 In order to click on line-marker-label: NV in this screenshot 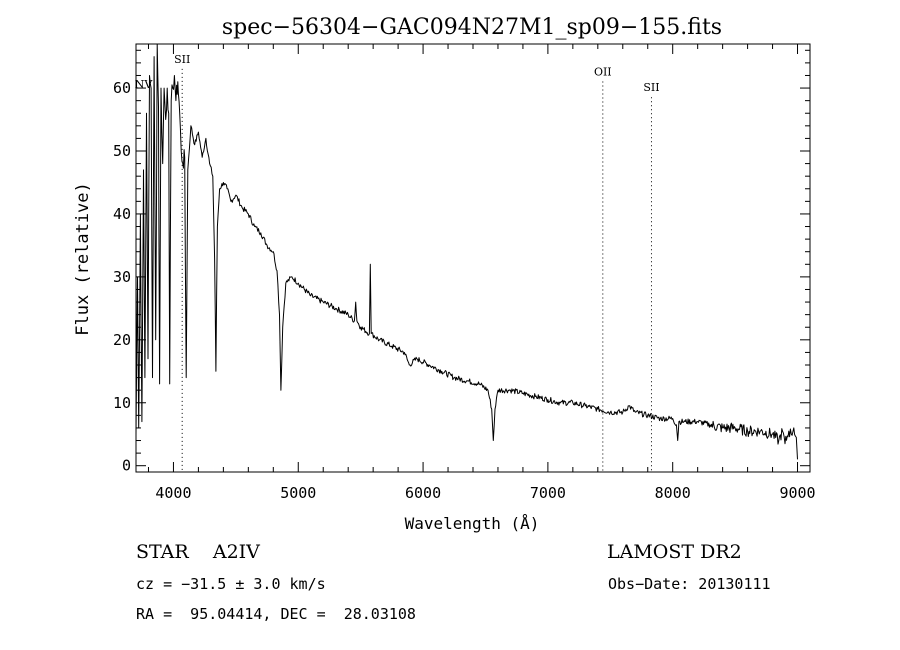, I will do `click(144, 84)`.